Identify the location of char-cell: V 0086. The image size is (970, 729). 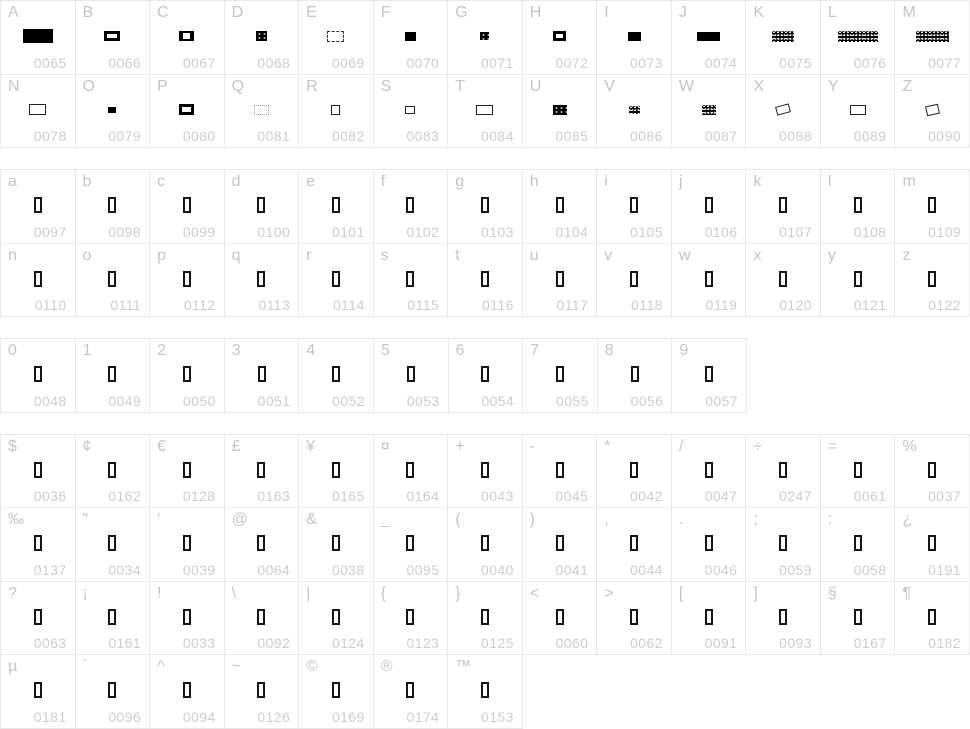
(634, 111).